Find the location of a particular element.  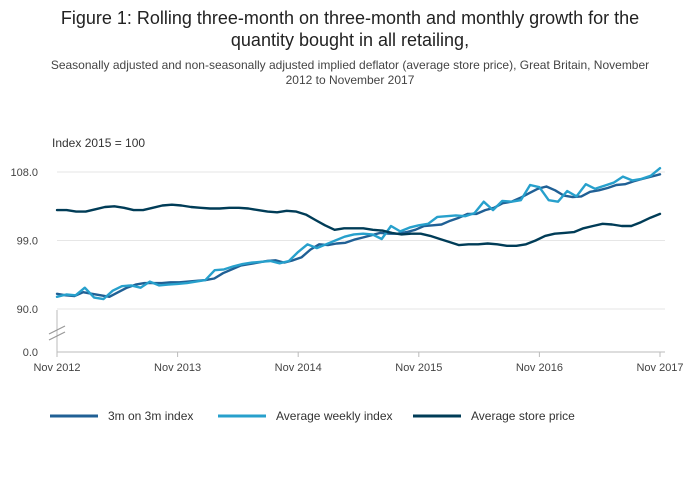

y-tick-label: 108.0 is located at coordinates (24, 173).